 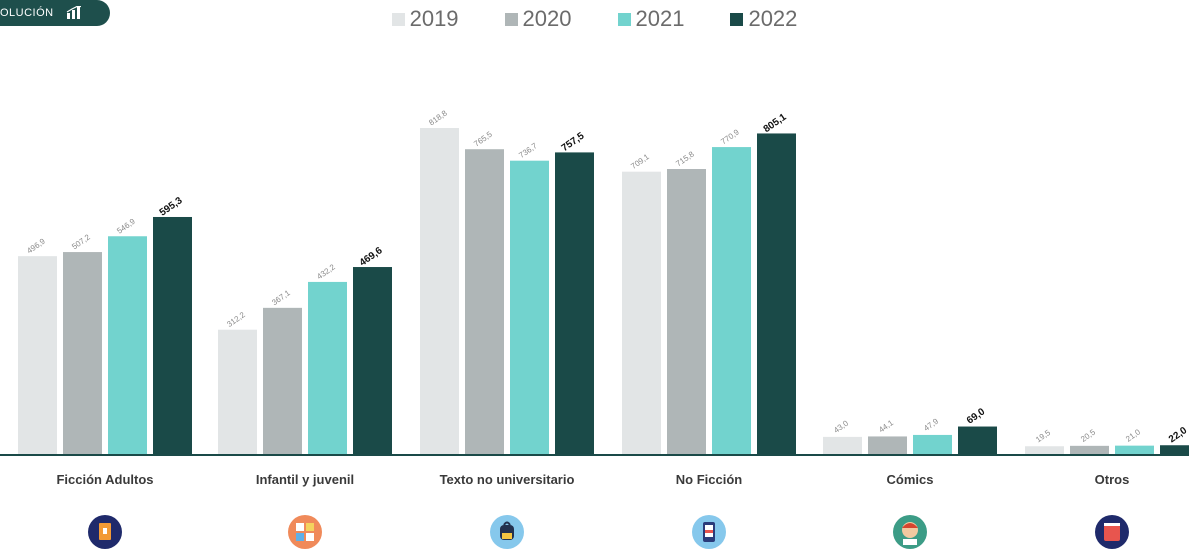 What do you see at coordinates (685, 158) in the screenshot?
I see `data-label: 715,8` at bounding box center [685, 158].